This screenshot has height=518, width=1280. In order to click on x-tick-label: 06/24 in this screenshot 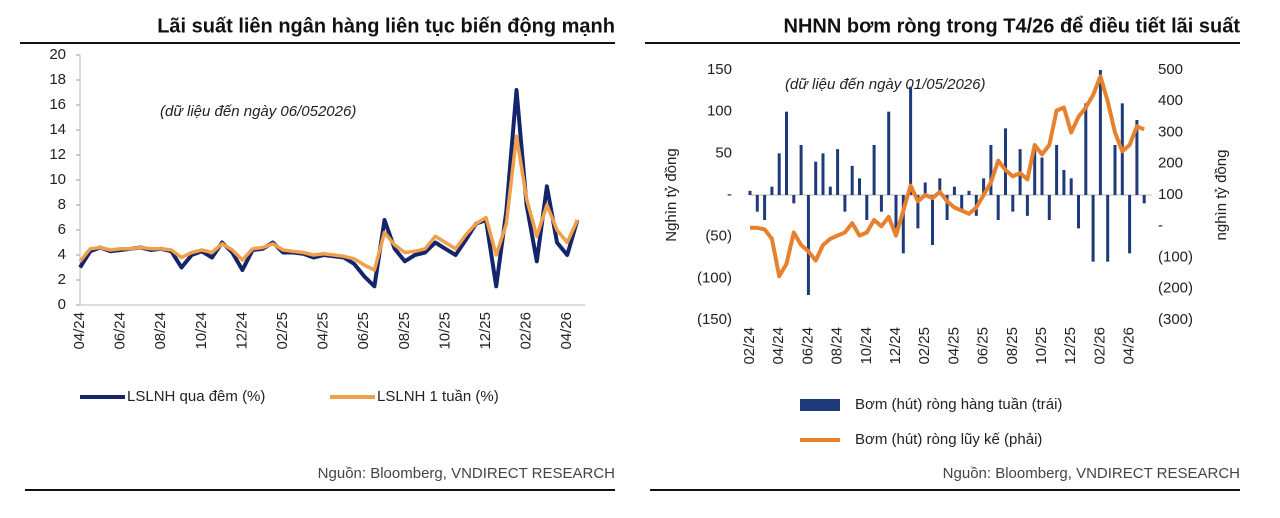, I will do `click(120, 331)`.